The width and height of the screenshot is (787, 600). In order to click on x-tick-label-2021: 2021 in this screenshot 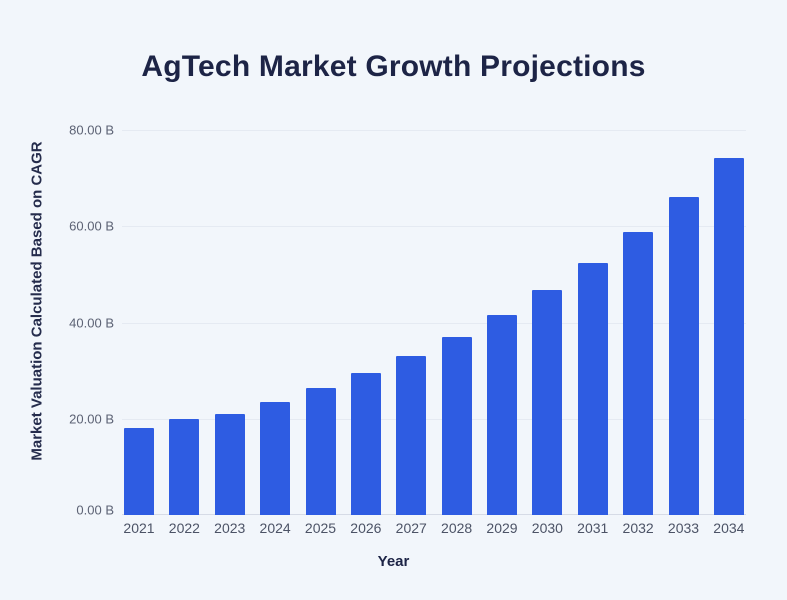, I will do `click(139, 528)`.